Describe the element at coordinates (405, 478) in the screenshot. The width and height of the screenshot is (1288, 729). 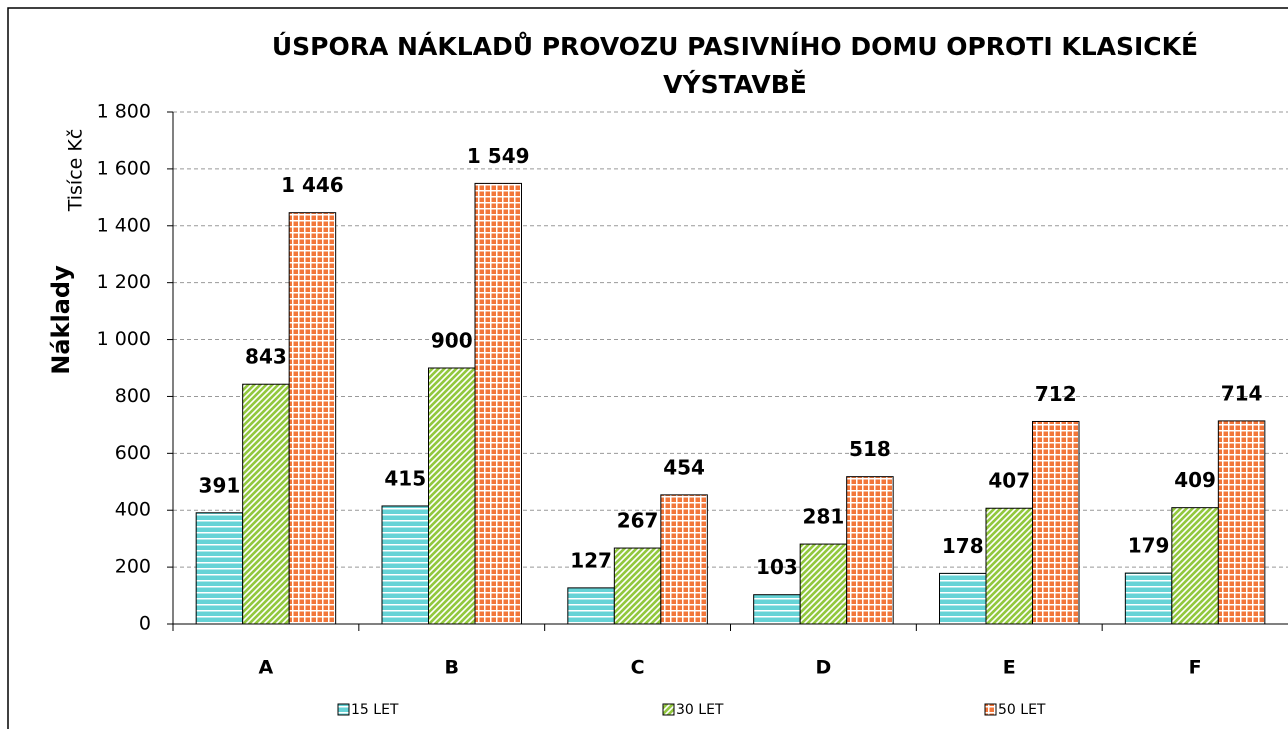
I see `data-label: 415` at that location.